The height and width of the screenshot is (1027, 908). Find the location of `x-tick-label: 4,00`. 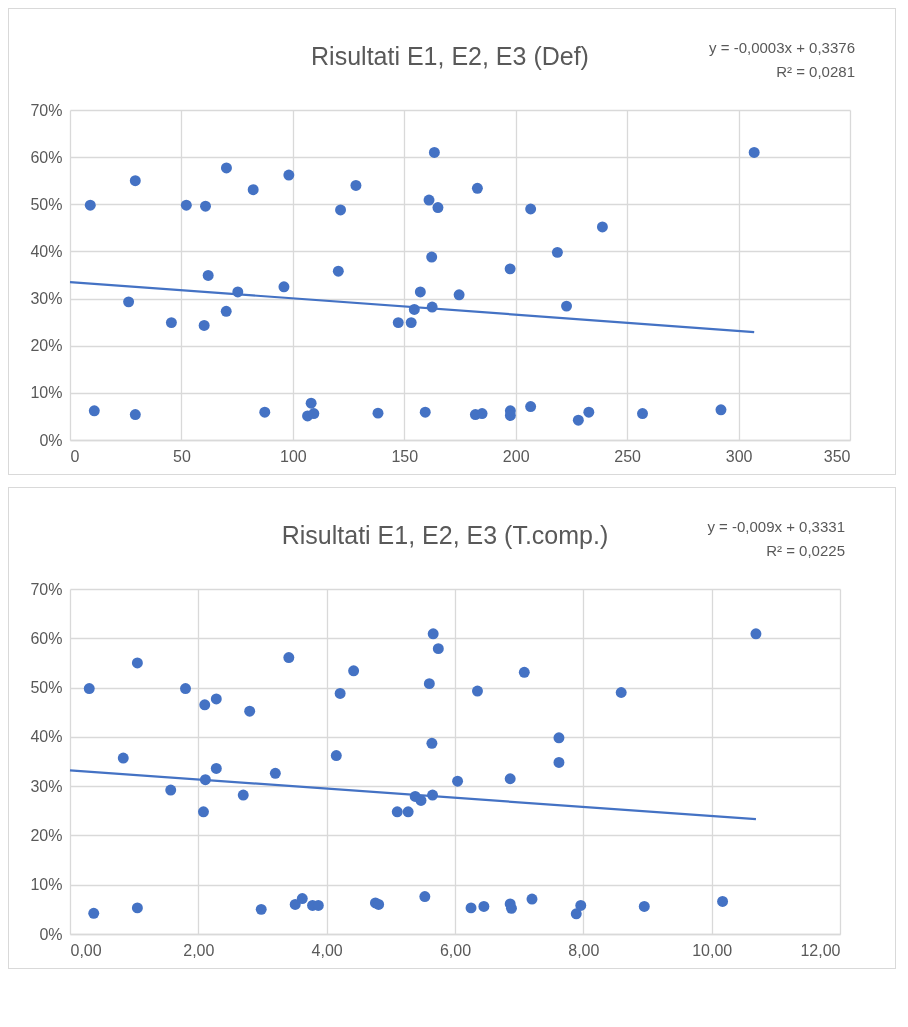

x-tick-label: 4,00 is located at coordinates (327, 950).